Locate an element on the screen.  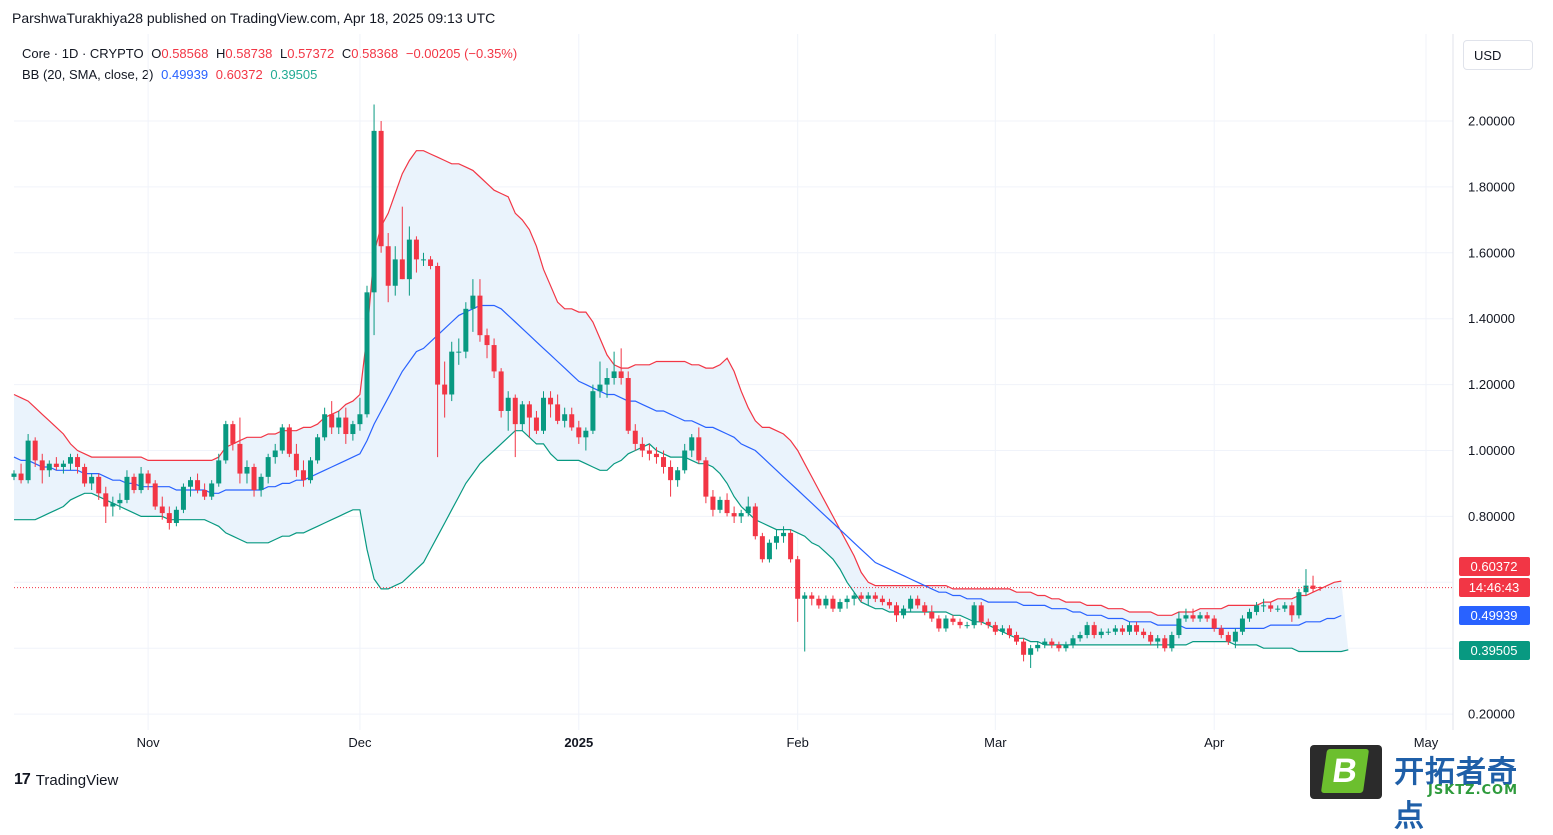
y-tick-label: 1.40000 is located at coordinates (1491, 318).